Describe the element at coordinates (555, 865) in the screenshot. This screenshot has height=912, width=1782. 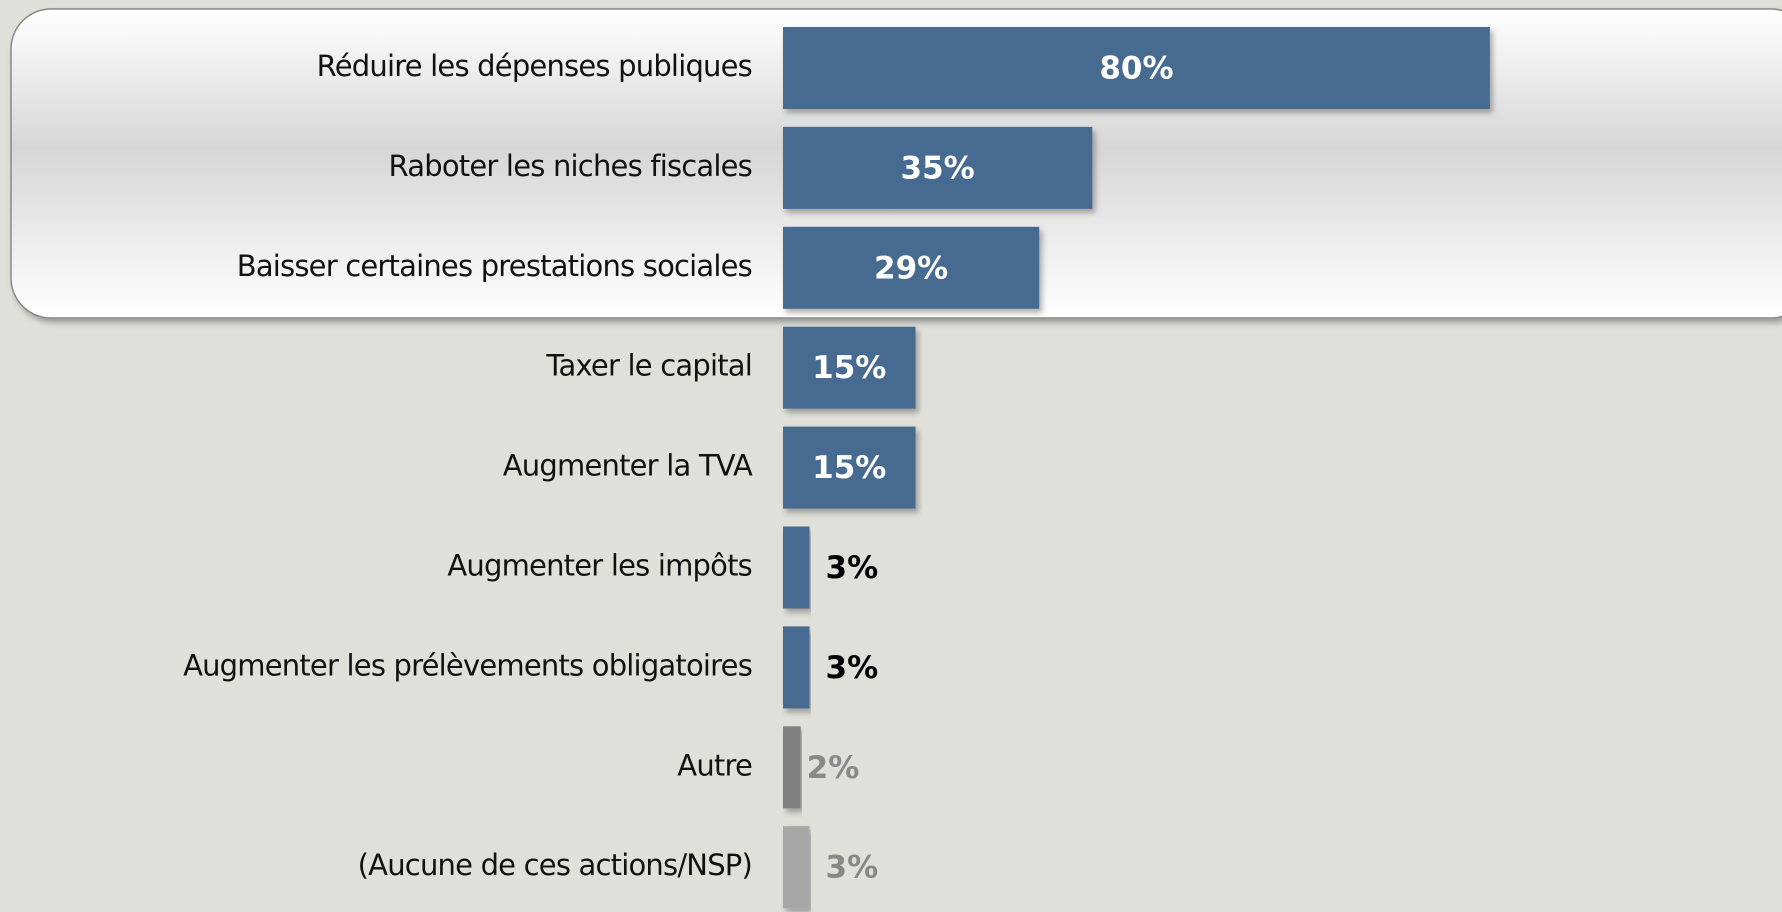
I see `category-label: (Aucune de ces actions/NSP)` at that location.